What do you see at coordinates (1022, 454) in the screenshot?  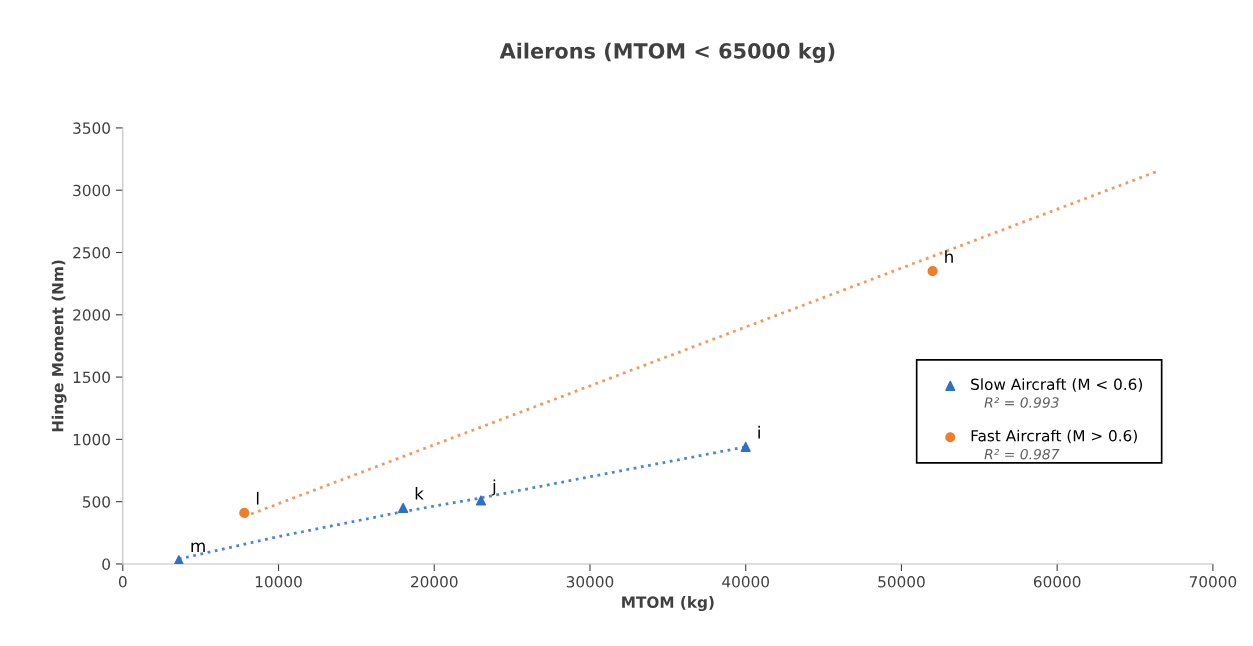 I see `annotation: R² = 0.987` at bounding box center [1022, 454].